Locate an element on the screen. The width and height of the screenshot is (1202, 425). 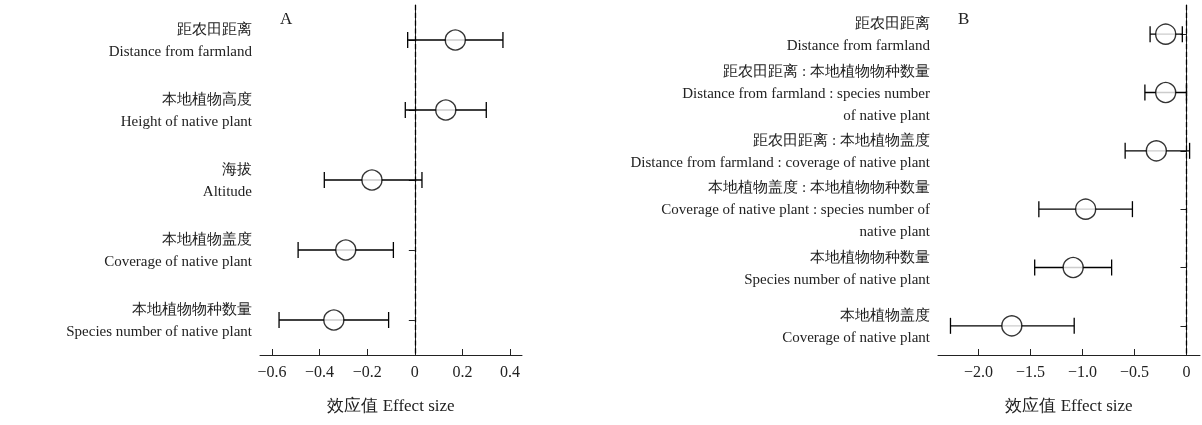
x-tick-label: −0.5 is located at coordinates (1134, 371).